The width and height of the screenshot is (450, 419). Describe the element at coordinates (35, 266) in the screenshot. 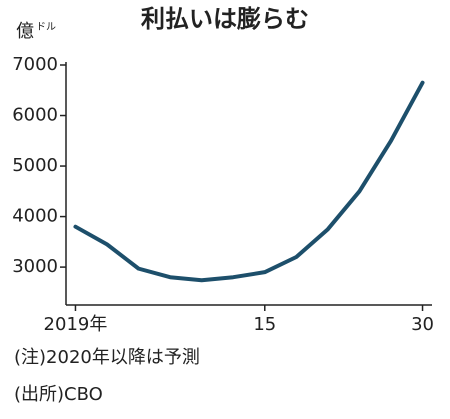

I see `y-tick-label: 3000` at that location.